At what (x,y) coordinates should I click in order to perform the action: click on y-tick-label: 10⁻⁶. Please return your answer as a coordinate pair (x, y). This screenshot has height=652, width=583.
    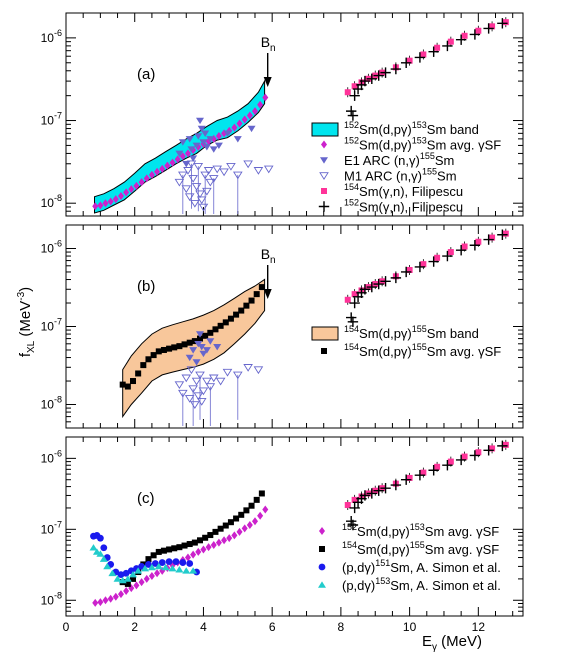
    Looking at the image, I should click on (51, 456).